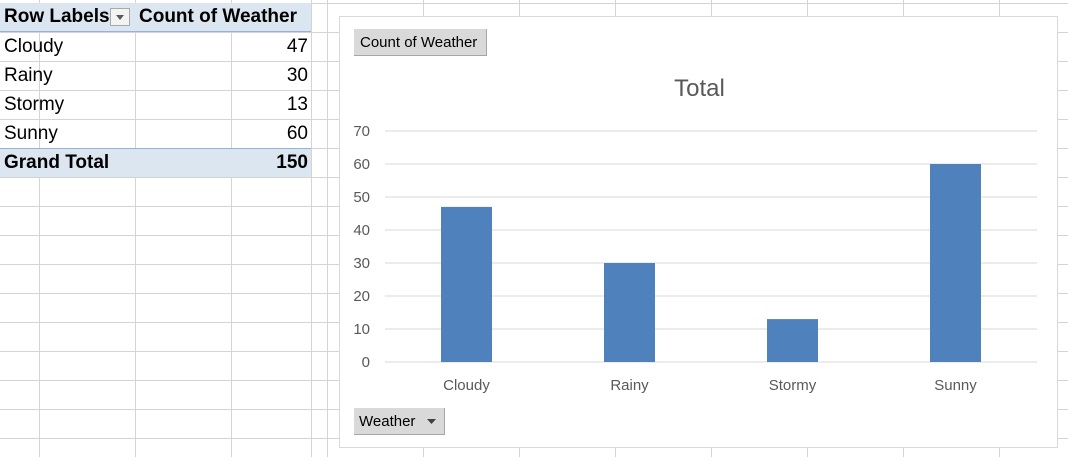 The height and width of the screenshot is (457, 1068). I want to click on pivot-row: Stormy 13, so click(155, 104).